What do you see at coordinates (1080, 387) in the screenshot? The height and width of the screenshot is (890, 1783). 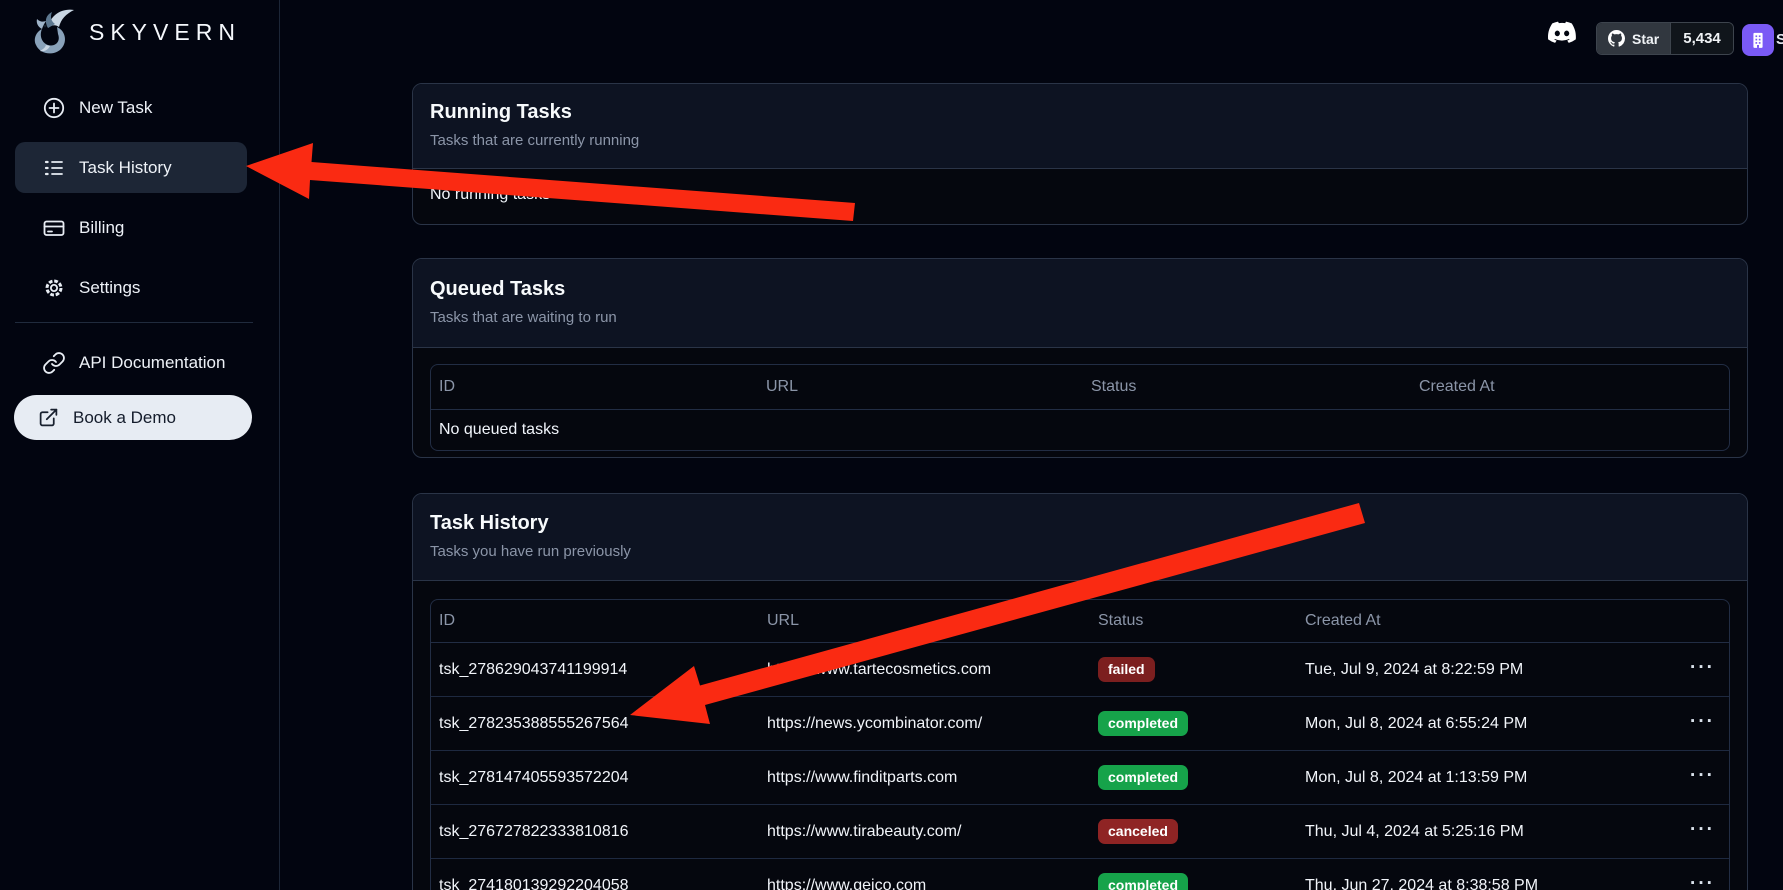 I see `queued-table-header-row: ID URL Status Created At` at bounding box center [1080, 387].